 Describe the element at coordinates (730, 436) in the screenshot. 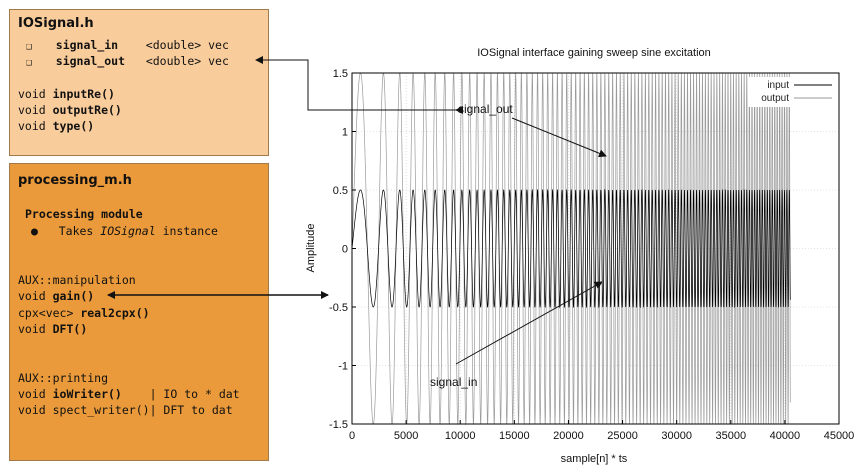

I see `x-tick-label: 35000` at that location.